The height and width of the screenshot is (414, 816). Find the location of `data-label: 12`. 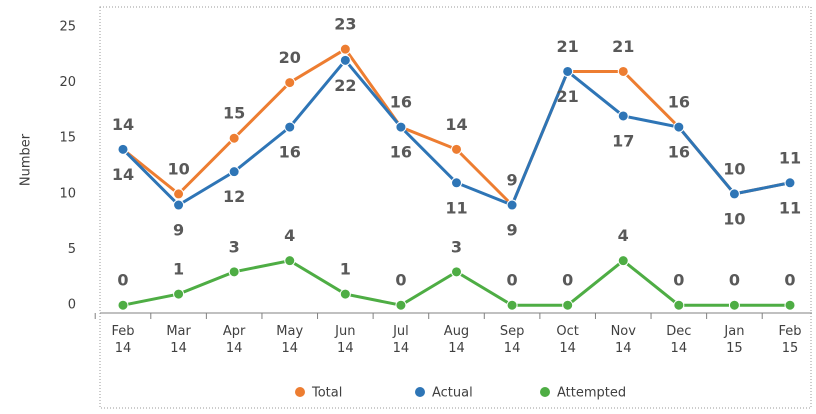

data-label: 12 is located at coordinates (234, 196).